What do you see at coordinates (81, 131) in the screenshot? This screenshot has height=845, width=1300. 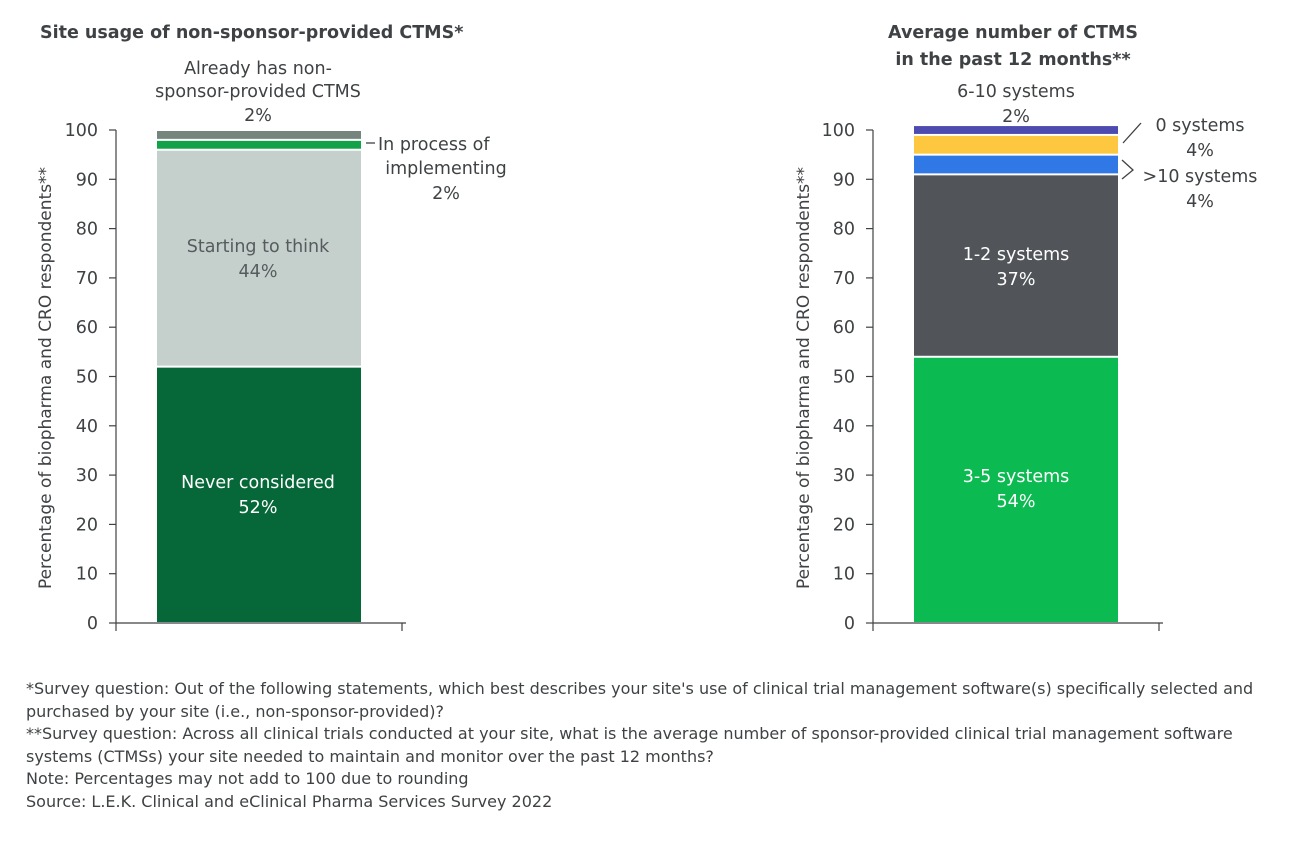 I see `chart1-y-tick-label: 100` at bounding box center [81, 131].